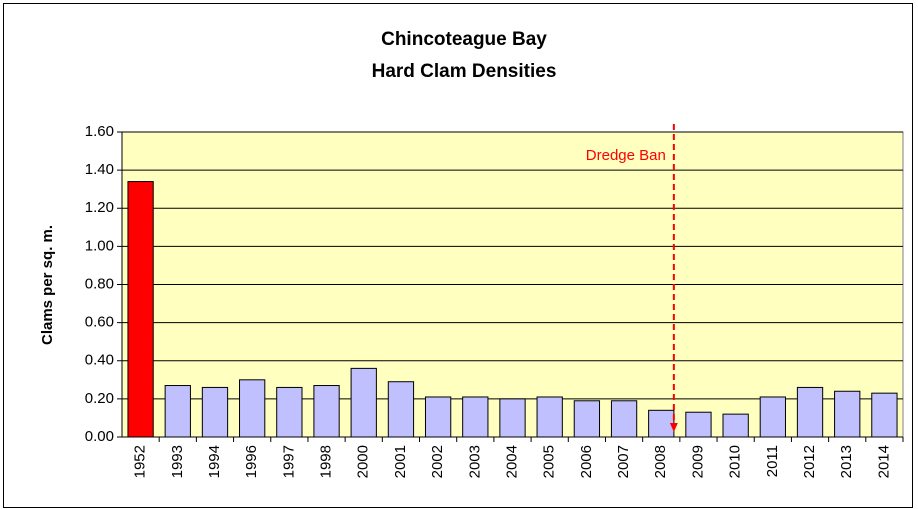 The width and height of the screenshot is (918, 509). I want to click on y-tick-label: 1.40, so click(99, 169).